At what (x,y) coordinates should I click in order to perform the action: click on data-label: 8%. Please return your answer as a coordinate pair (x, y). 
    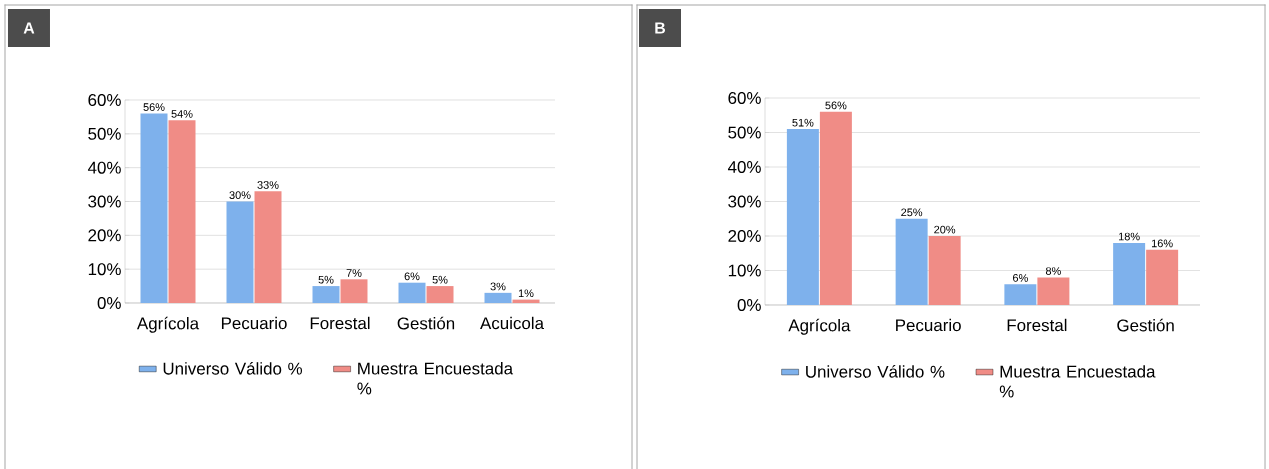
    Looking at the image, I should click on (1053, 271).